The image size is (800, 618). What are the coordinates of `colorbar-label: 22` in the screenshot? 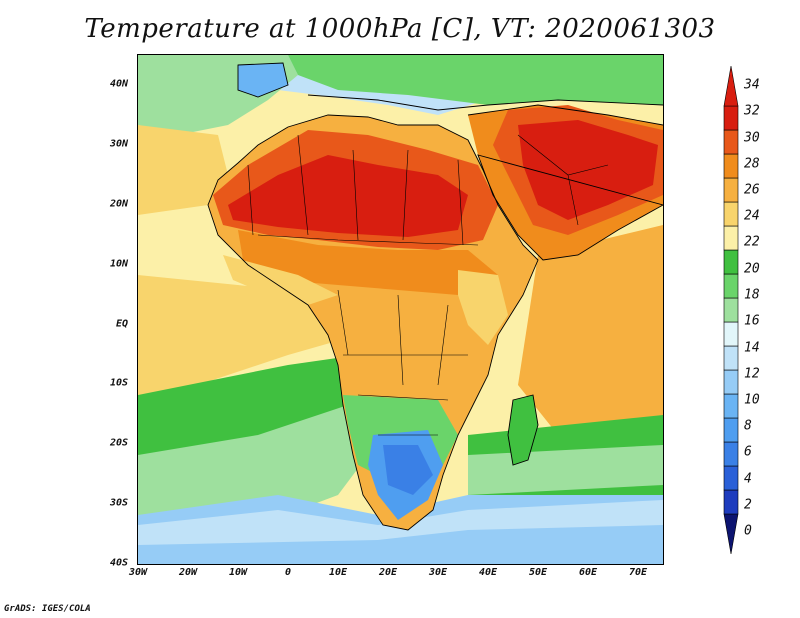 It's located at (752, 242).